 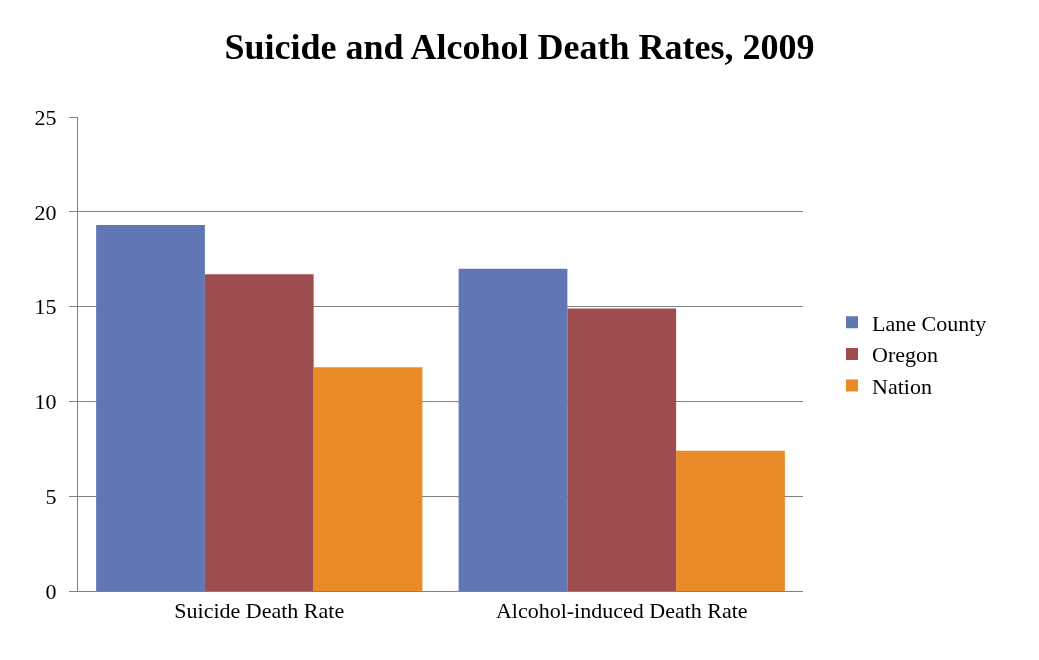 I want to click on legend-label: Nation, so click(x=902, y=387).